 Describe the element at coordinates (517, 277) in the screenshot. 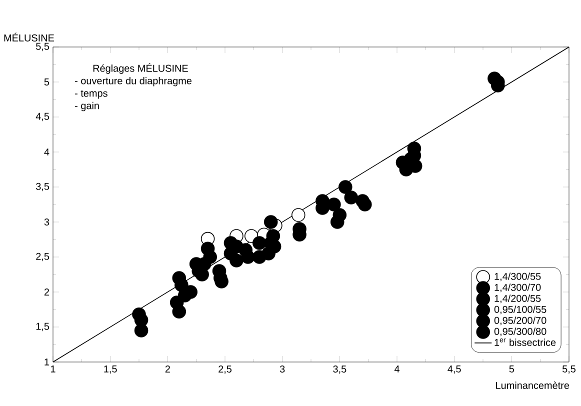

I see `legend-label: 1,4/300/55` at that location.